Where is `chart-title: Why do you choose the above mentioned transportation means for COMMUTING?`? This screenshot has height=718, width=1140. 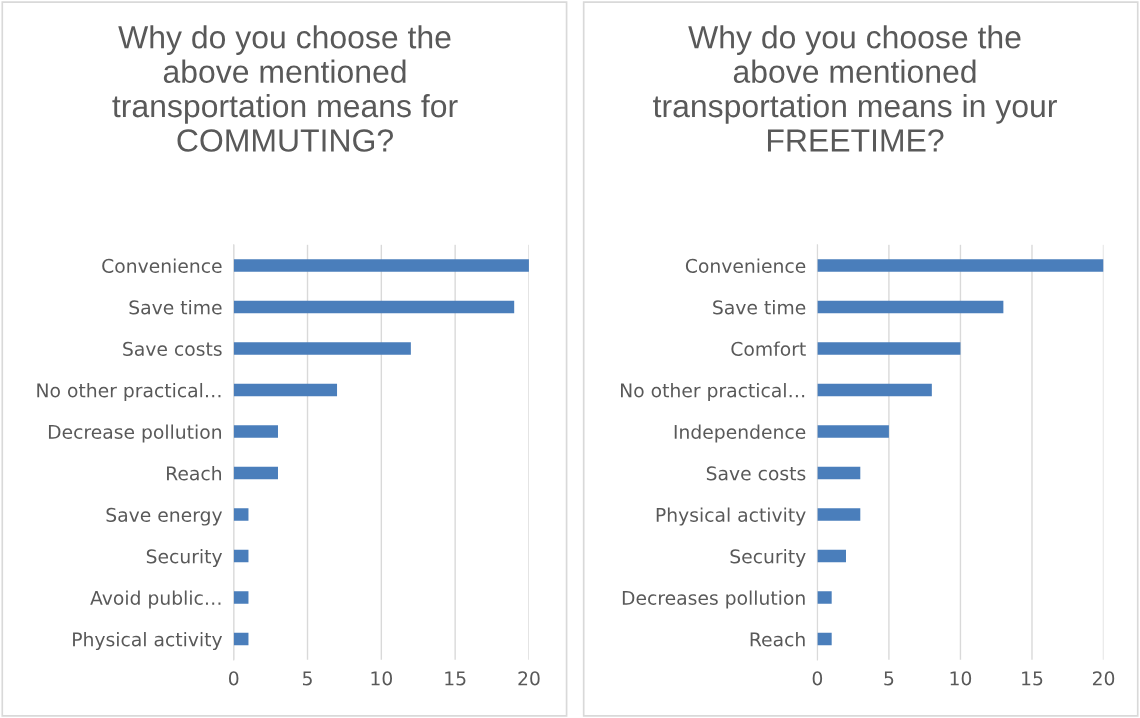
chart-title: Why do you choose the above mentioned transportation means for COMMUTING? is located at coordinates (285, 88).